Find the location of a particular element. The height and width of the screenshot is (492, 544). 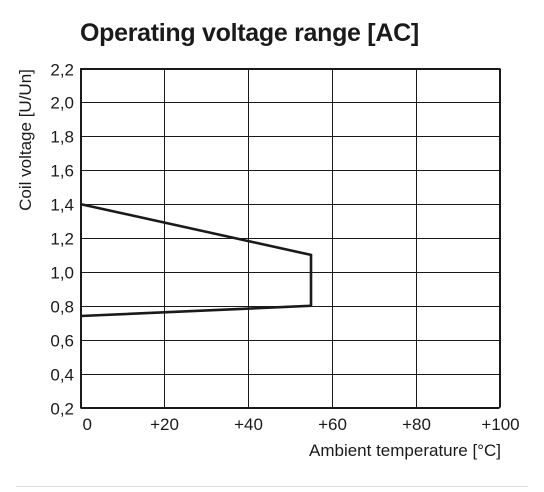

y-tick-label: 2,2 is located at coordinates (62, 70).